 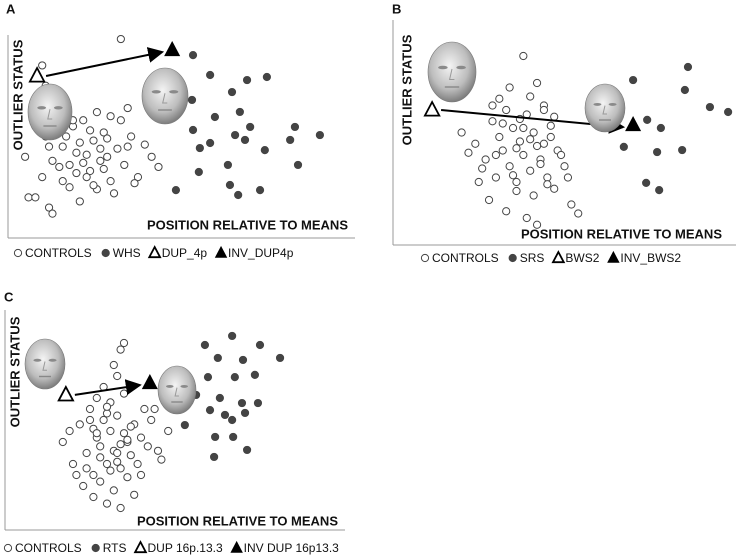 I want to click on legend-label: SRS, so click(x=532, y=258).